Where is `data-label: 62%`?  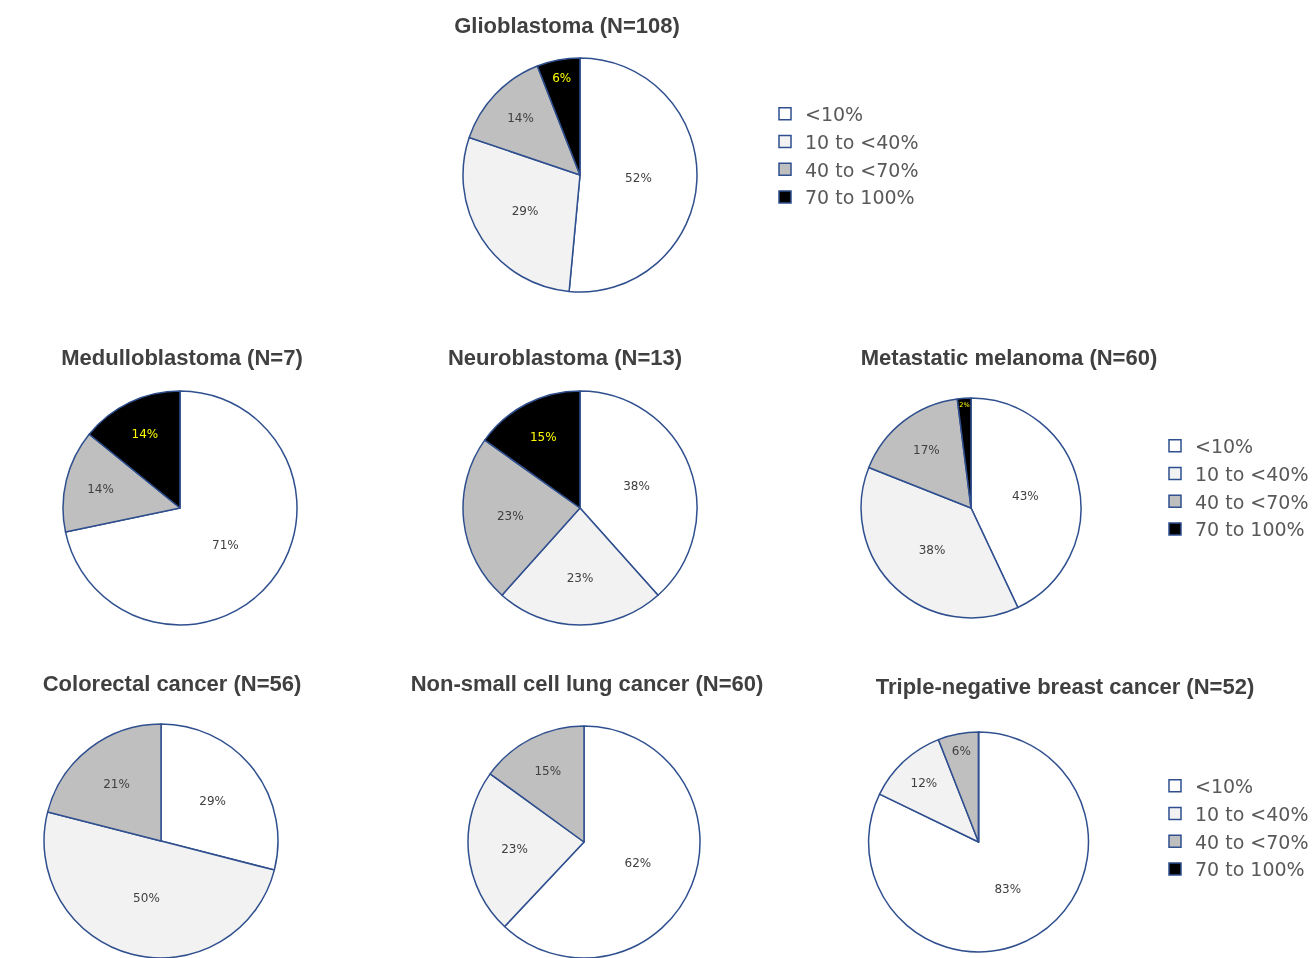
data-label: 62% is located at coordinates (638, 863).